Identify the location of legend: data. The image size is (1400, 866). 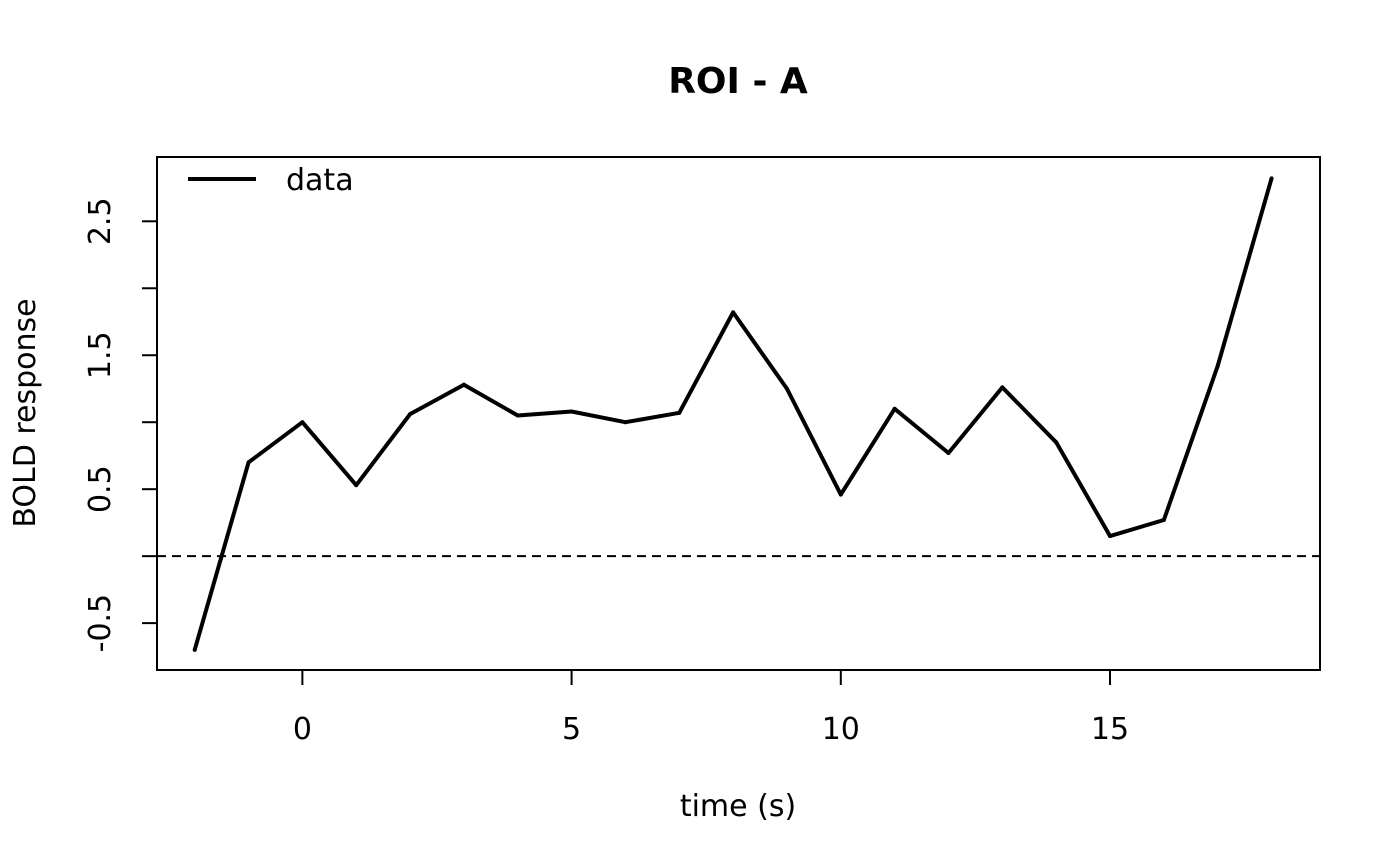
(271, 180).